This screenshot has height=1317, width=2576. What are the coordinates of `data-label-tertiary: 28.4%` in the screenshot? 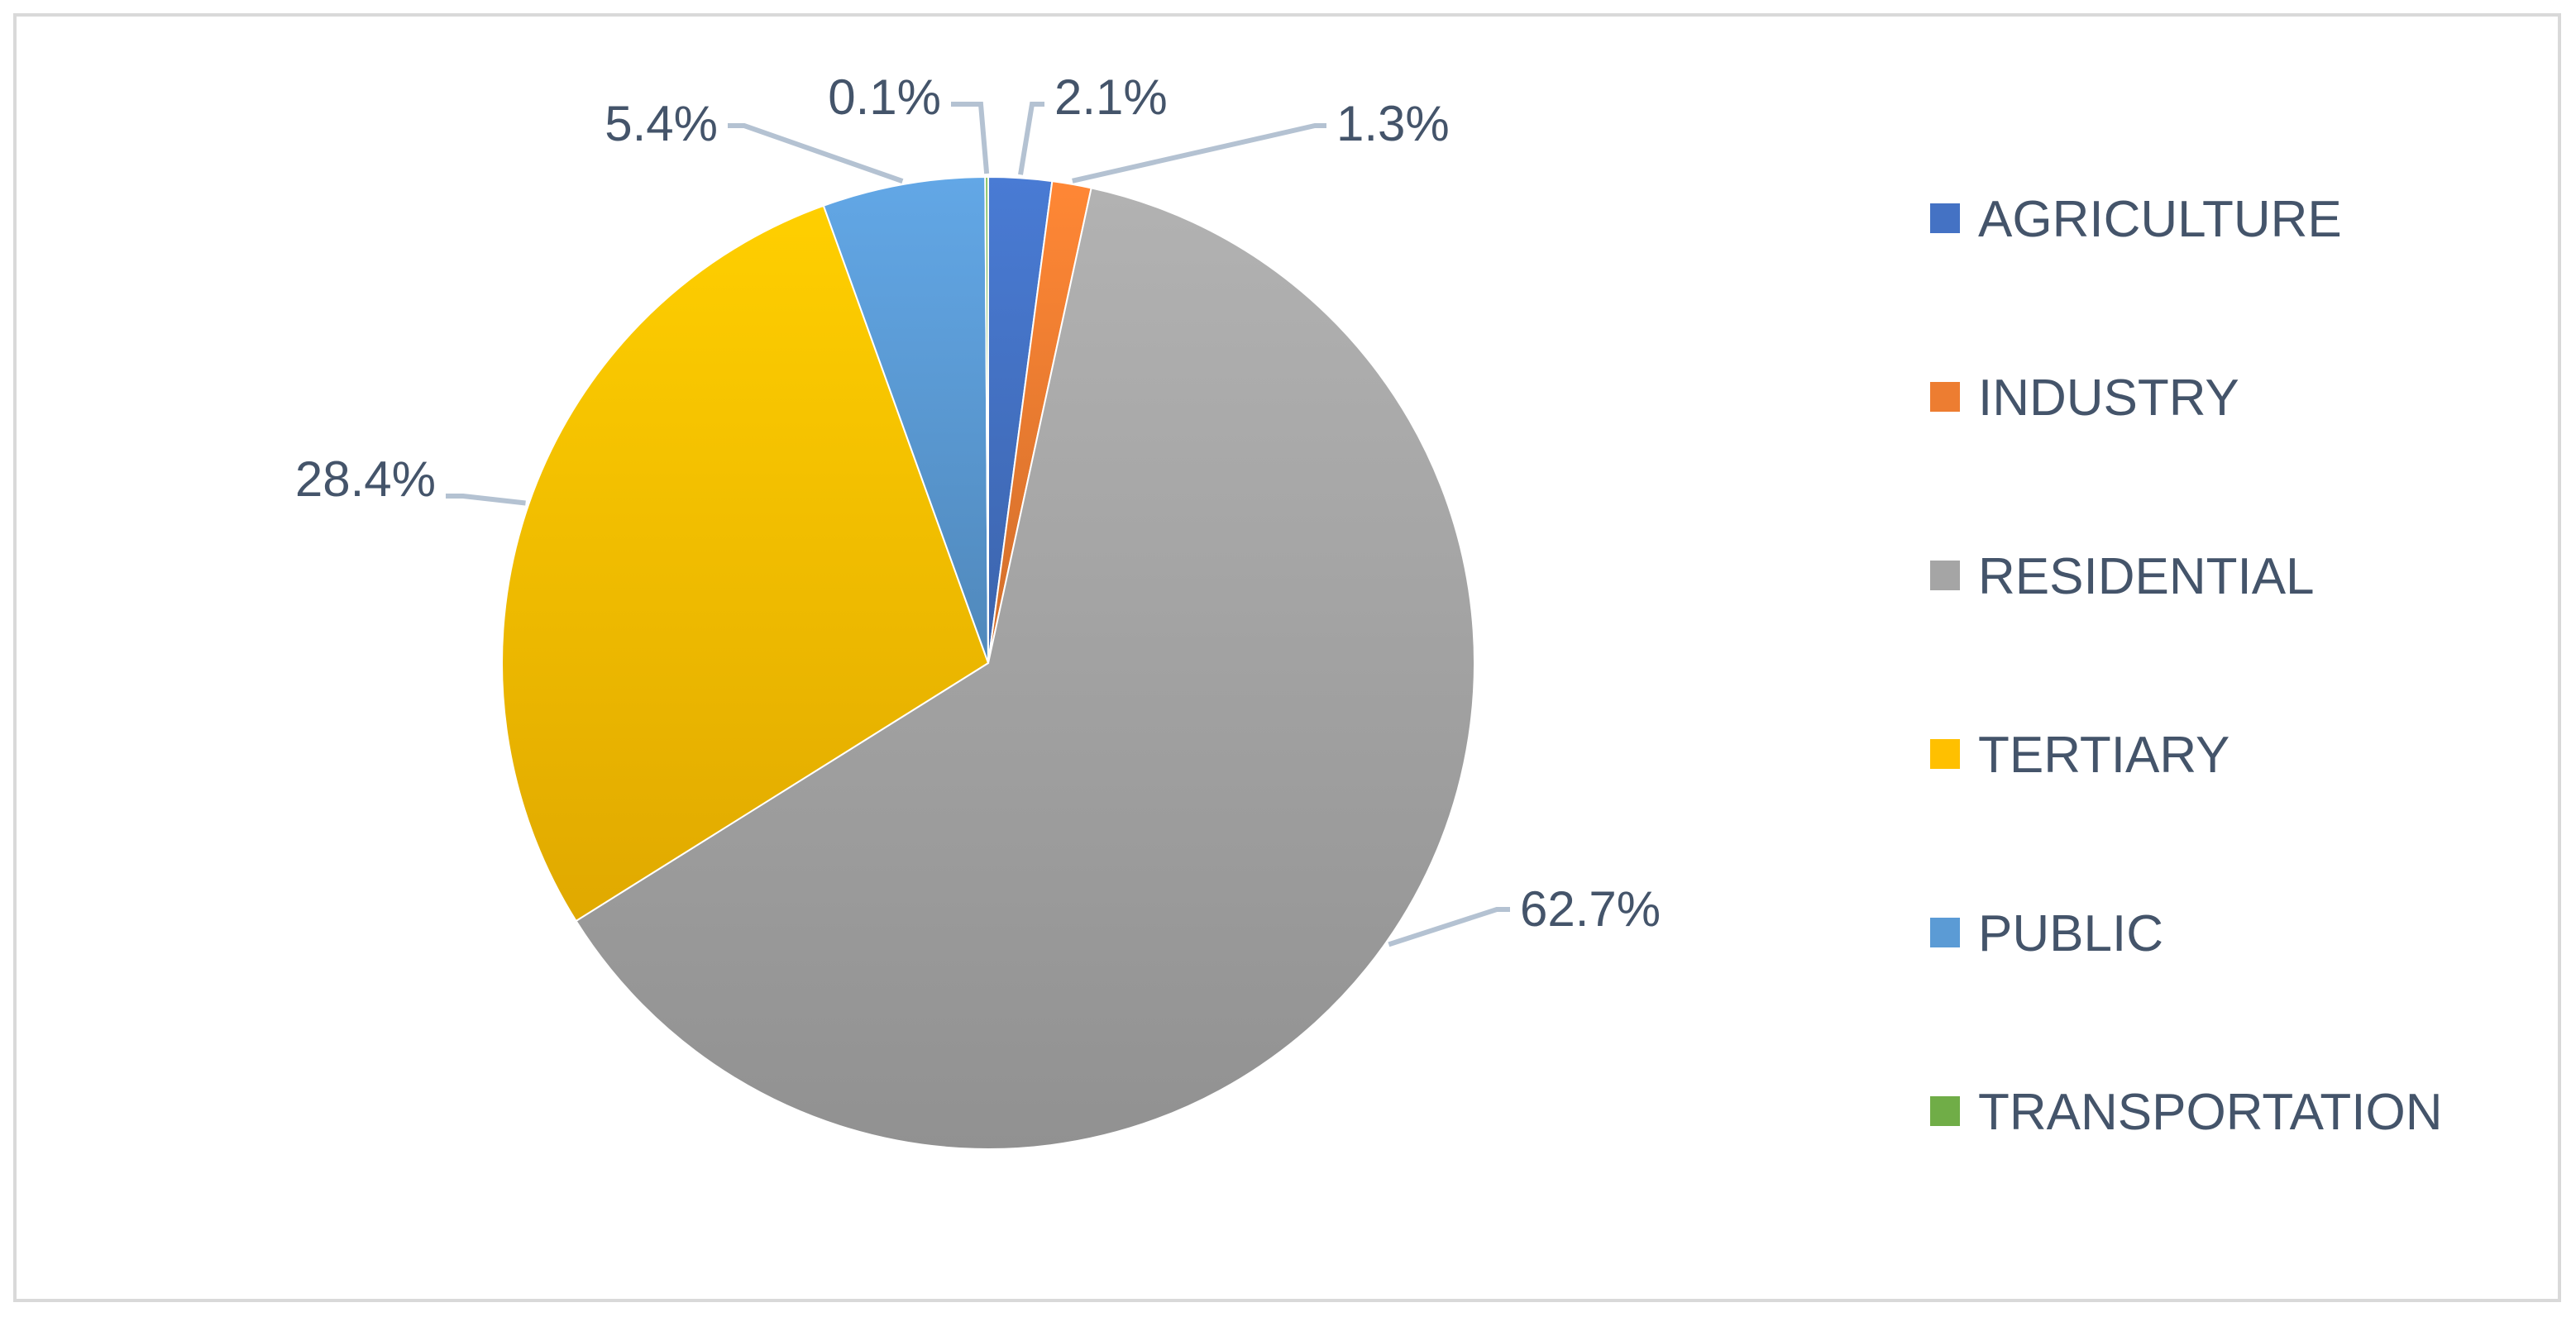 It's located at (365, 479).